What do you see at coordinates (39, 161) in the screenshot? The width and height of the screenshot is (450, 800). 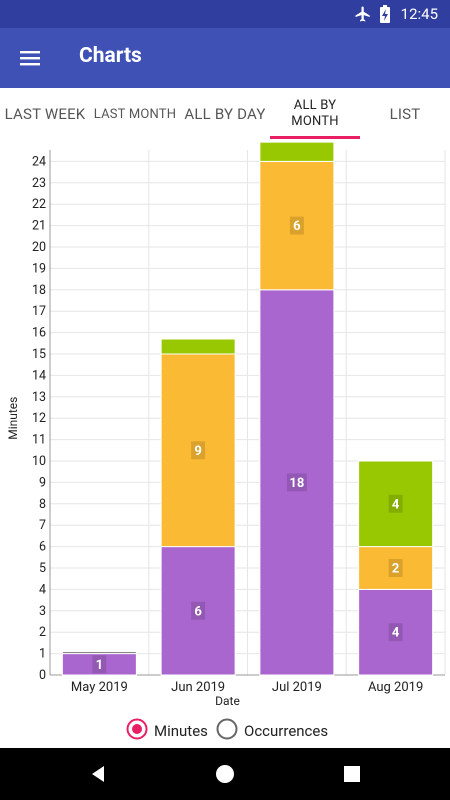 I see `y-tick-label: 24` at bounding box center [39, 161].